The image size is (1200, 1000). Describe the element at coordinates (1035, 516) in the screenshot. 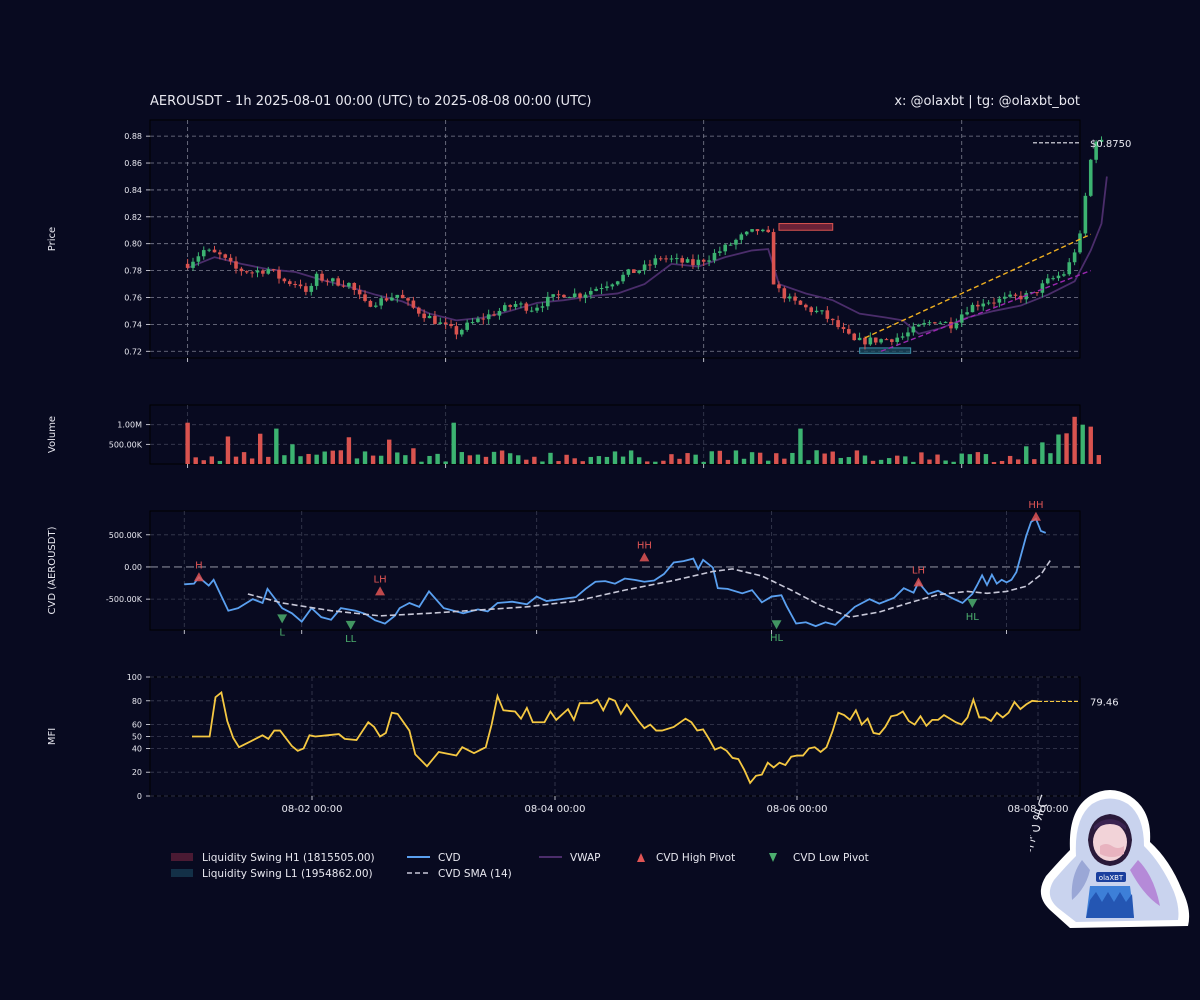

I see `cvd-high-pivot-marker` at that location.